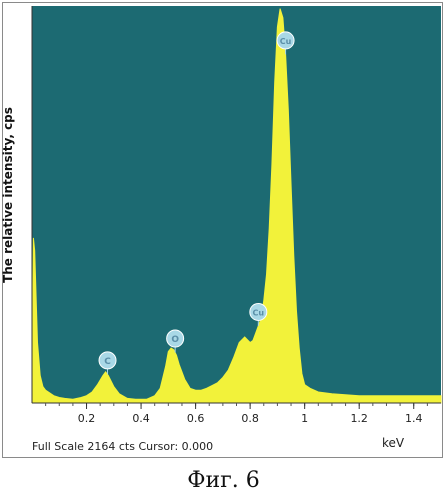  What do you see at coordinates (236, 416) in the screenshot?
I see `x-axis-strip` at bounding box center [236, 416].